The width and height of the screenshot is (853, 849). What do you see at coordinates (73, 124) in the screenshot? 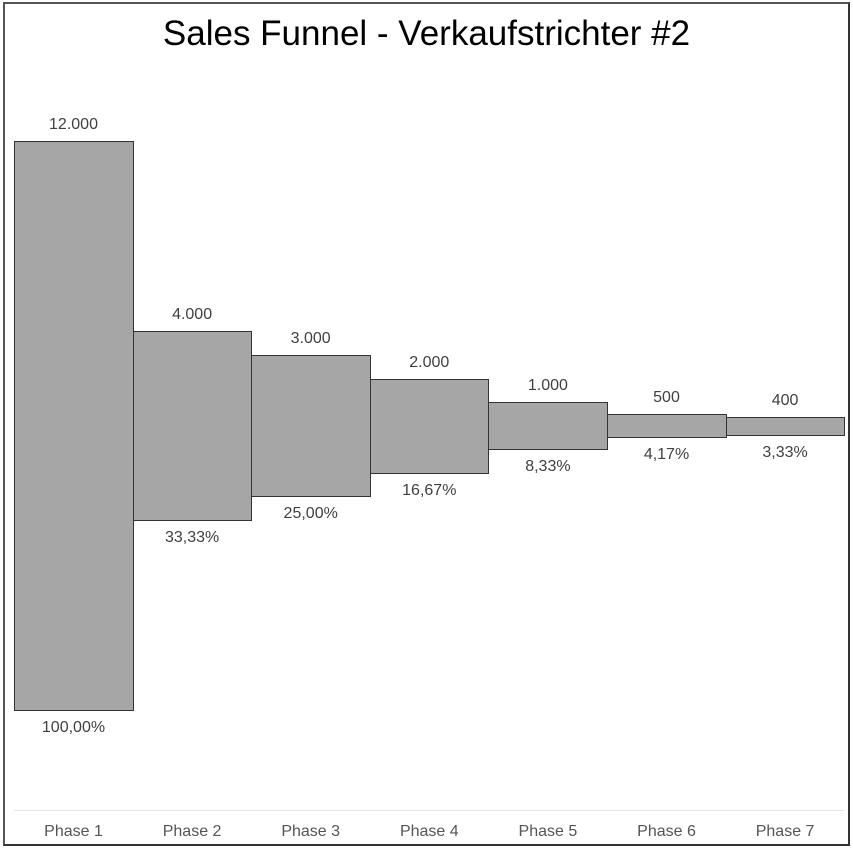
I see `value-label: 12.000` at bounding box center [73, 124].